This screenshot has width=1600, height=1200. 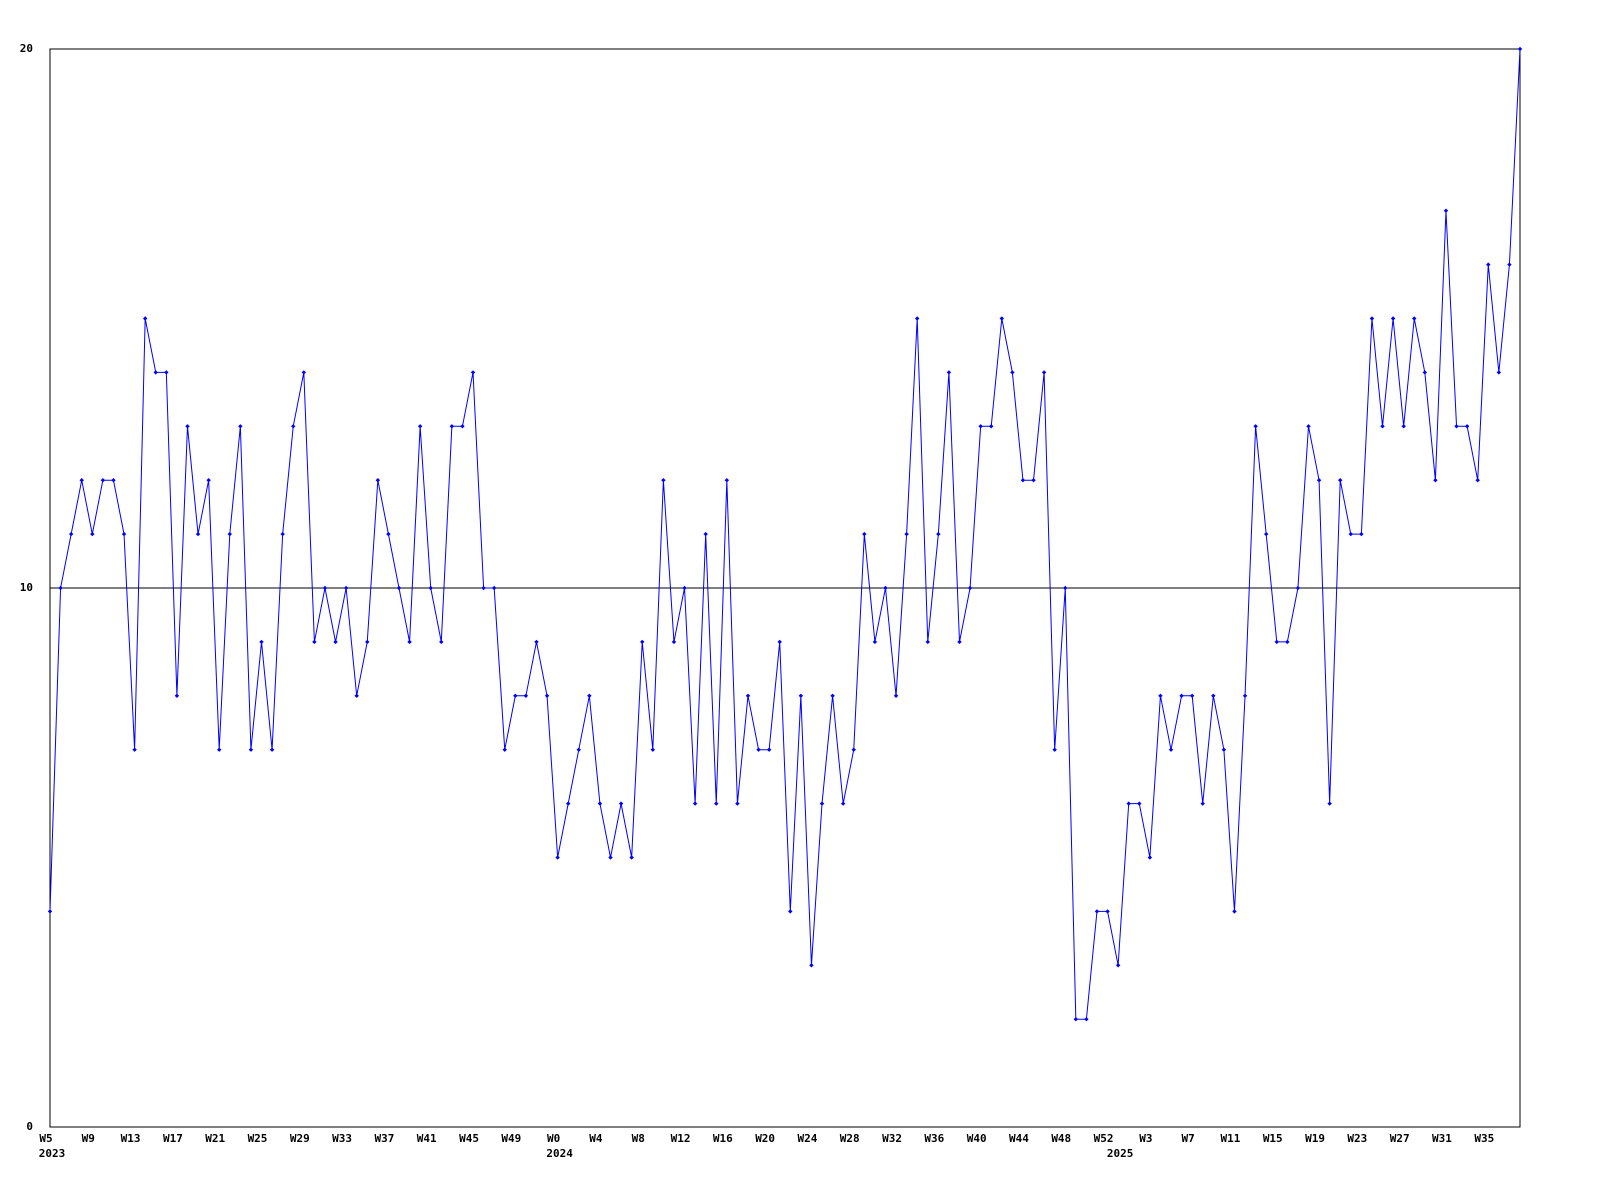 What do you see at coordinates (1188, 1138) in the screenshot?
I see `x-tick-label: W7` at bounding box center [1188, 1138].